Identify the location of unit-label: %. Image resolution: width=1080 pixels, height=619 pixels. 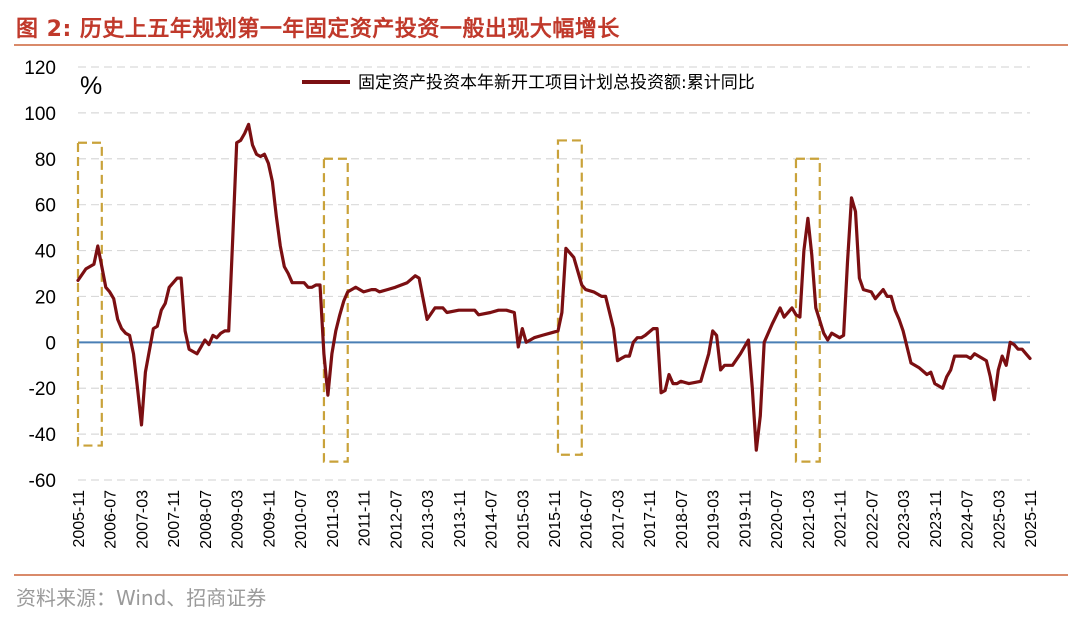
(91, 86).